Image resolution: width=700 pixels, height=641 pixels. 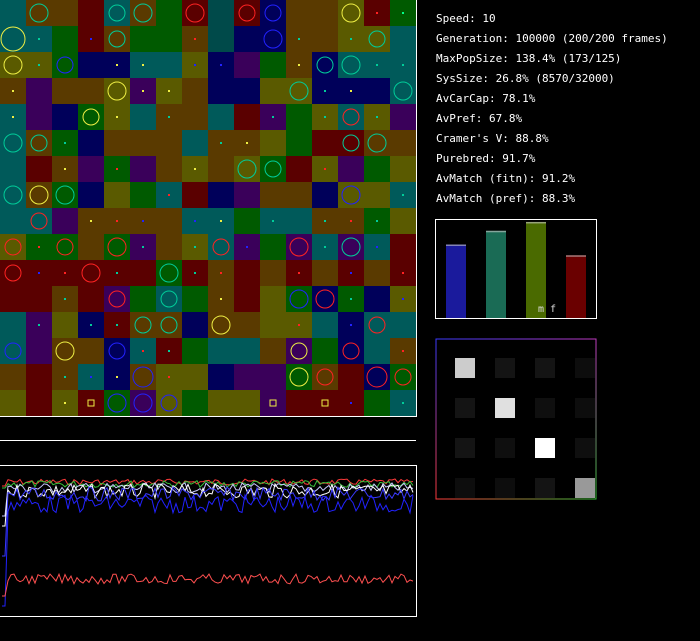 I want to click on bar, so click(x=576, y=286).